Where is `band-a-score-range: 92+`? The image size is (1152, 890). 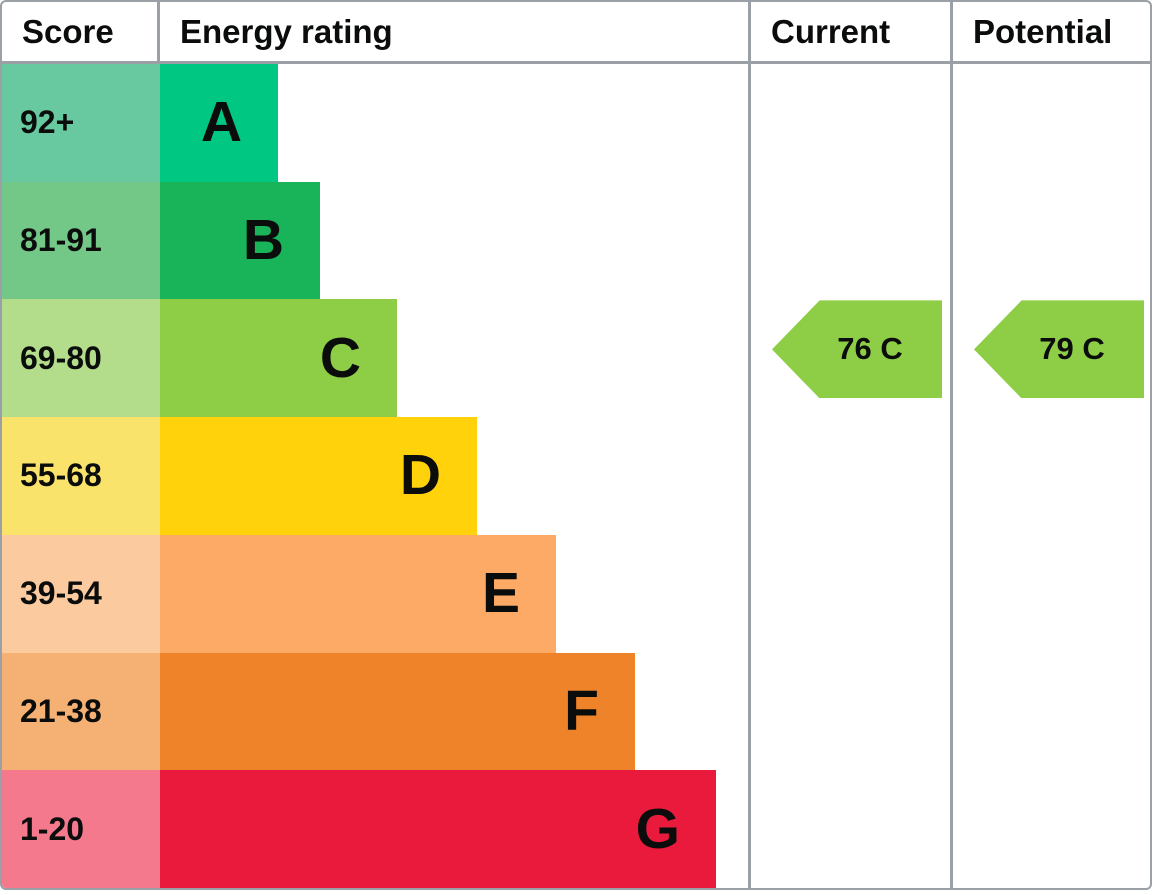
band-a-score-range: 92+ is located at coordinates (81, 123).